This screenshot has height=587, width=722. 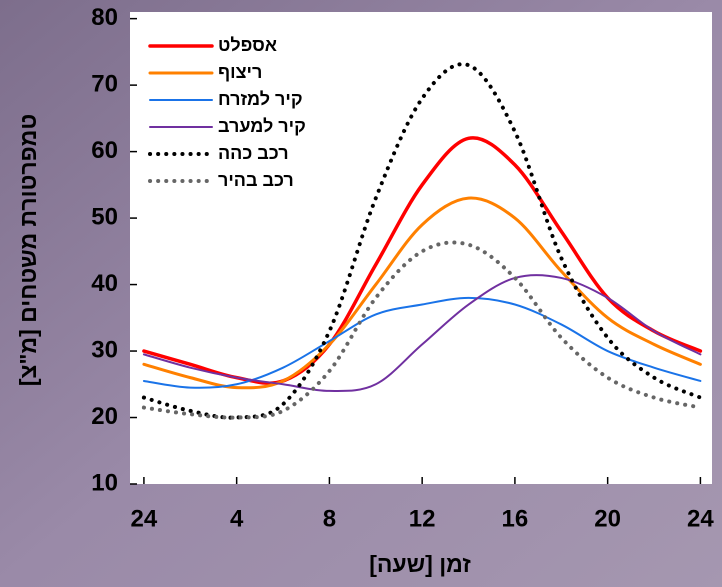 I want to click on x-tick-label: 16, so click(x=515, y=518).